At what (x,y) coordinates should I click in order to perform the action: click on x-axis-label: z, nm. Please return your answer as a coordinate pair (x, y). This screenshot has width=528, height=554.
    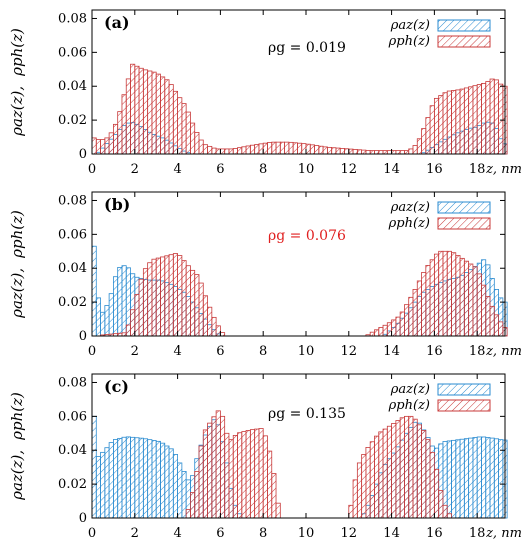
    Looking at the image, I should click on (503, 169).